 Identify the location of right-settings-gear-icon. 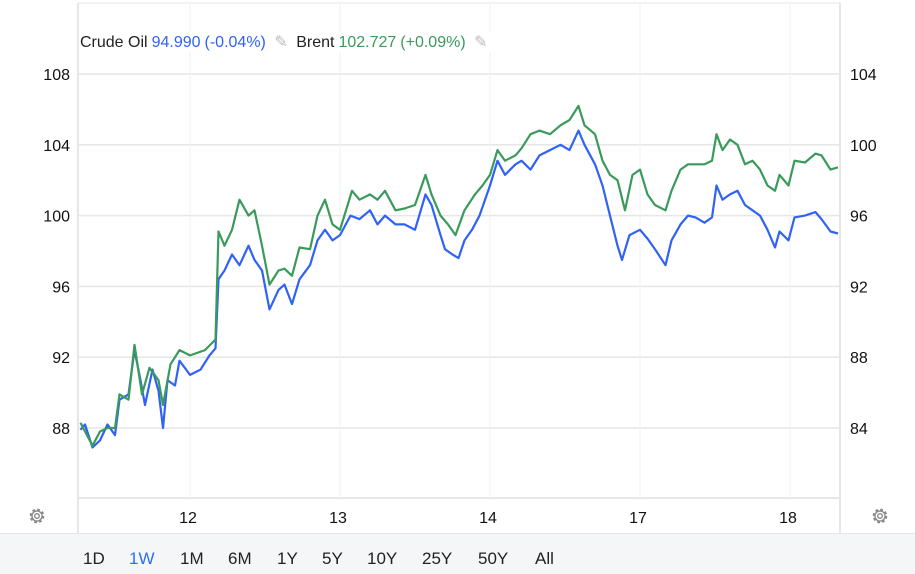
(880, 516).